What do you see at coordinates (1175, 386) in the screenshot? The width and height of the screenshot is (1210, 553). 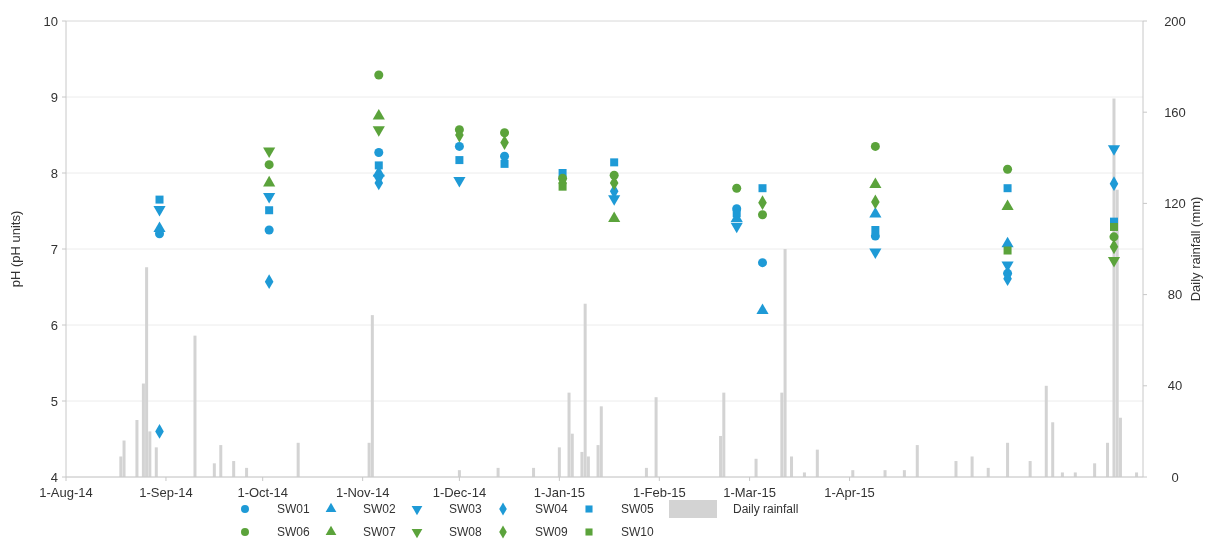 I see `y2-tick-label: 40` at bounding box center [1175, 386].